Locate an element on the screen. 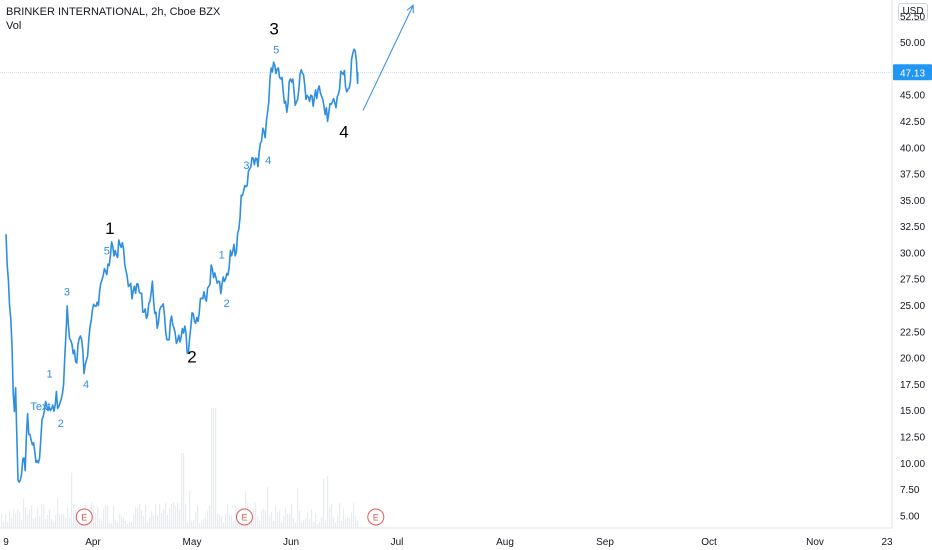 The height and width of the screenshot is (550, 932). wave-label-major: 1 is located at coordinates (109, 228).